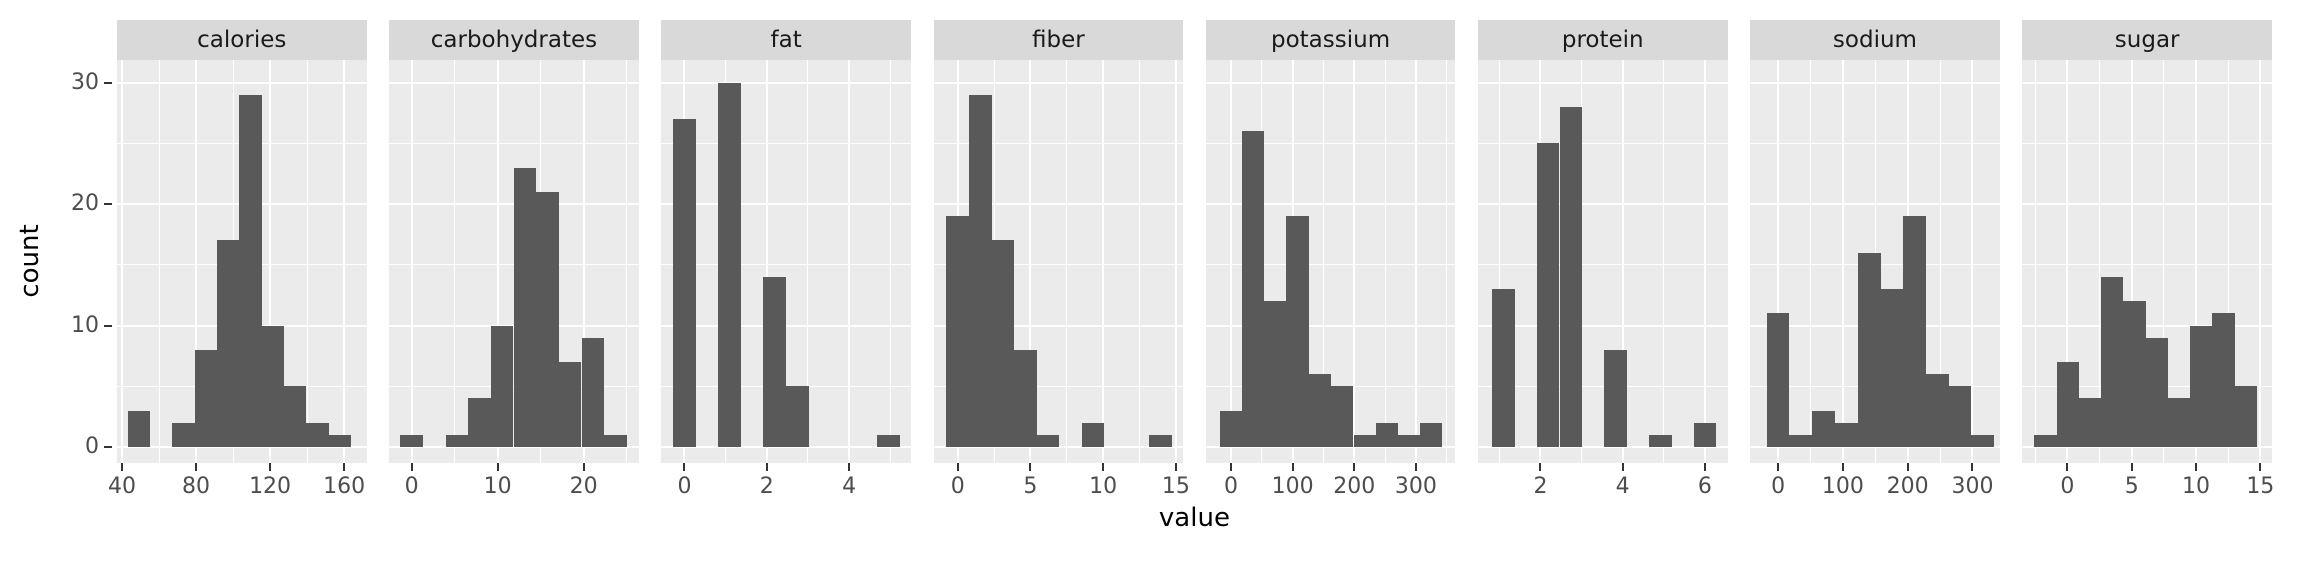 This screenshot has height=576, width=2304. I want to click on facet-strip-label: fiber, so click(1058, 40).